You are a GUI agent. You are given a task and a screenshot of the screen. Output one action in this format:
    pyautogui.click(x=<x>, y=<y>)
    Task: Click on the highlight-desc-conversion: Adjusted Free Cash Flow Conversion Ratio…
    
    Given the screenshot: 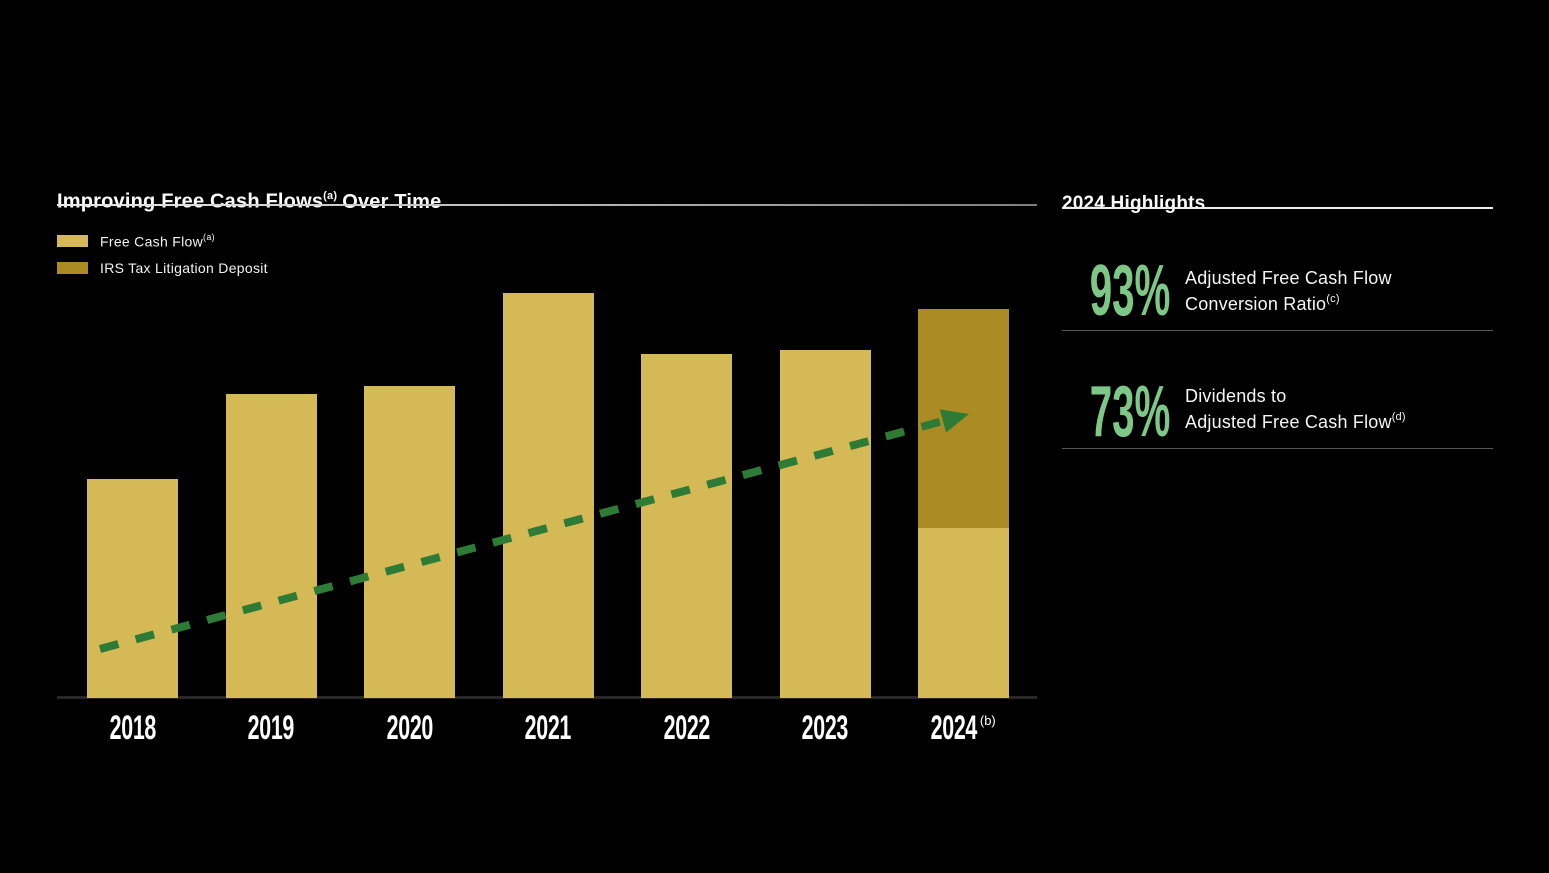 What is the action you would take?
    pyautogui.click(x=1288, y=291)
    